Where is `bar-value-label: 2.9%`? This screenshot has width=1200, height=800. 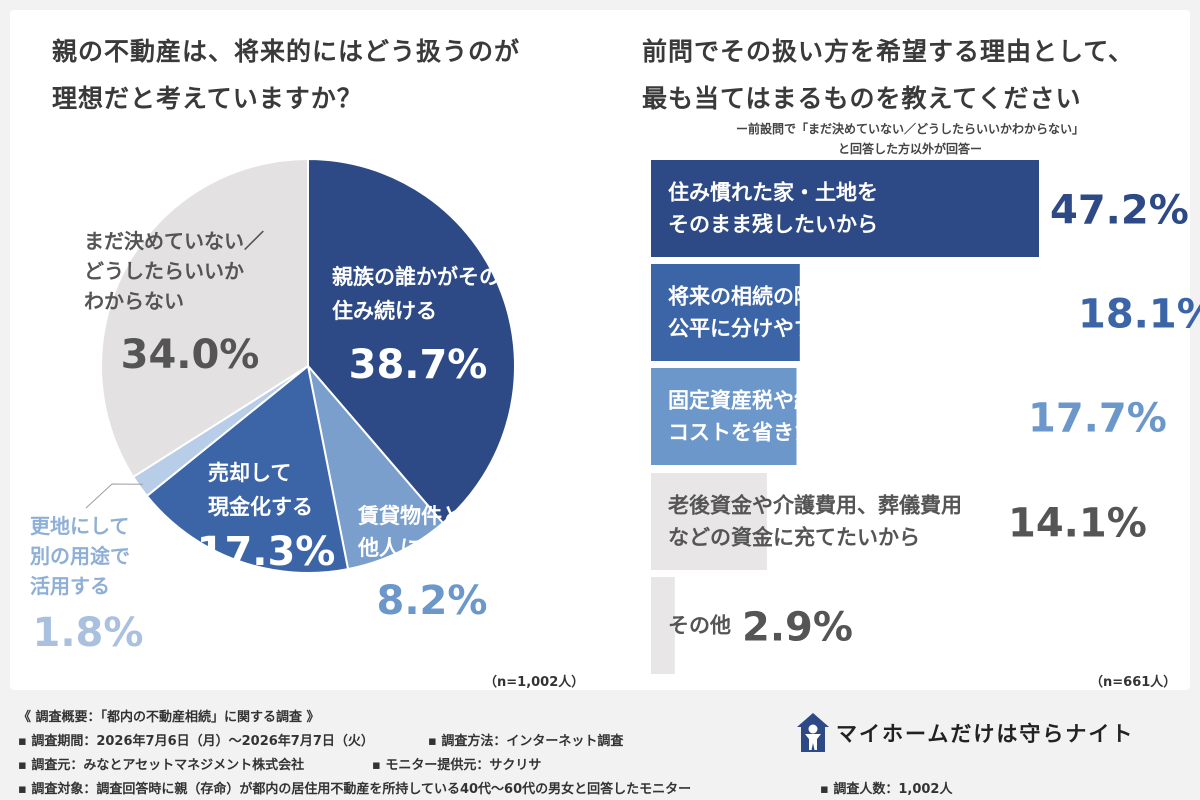 bar-value-label: 2.9% is located at coordinates (797, 628).